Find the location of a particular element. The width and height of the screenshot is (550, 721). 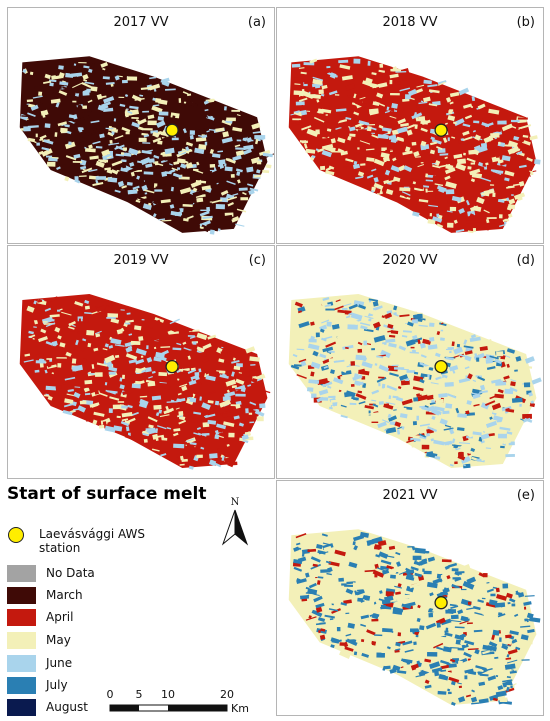

panel-label: (c) is located at coordinates (257, 260).